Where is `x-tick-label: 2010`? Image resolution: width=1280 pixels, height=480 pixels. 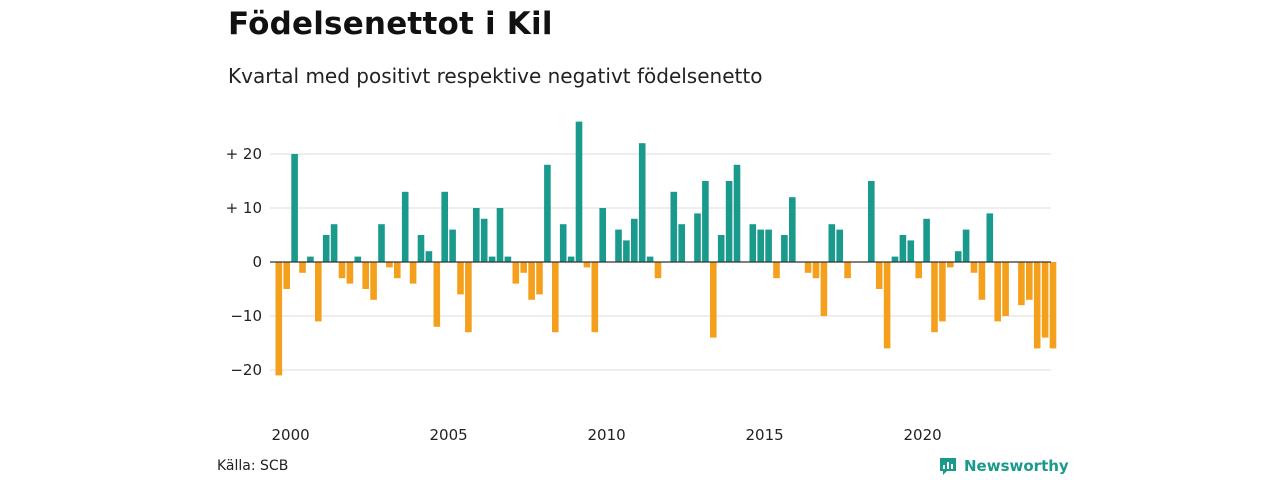 x-tick-label: 2010 is located at coordinates (607, 435).